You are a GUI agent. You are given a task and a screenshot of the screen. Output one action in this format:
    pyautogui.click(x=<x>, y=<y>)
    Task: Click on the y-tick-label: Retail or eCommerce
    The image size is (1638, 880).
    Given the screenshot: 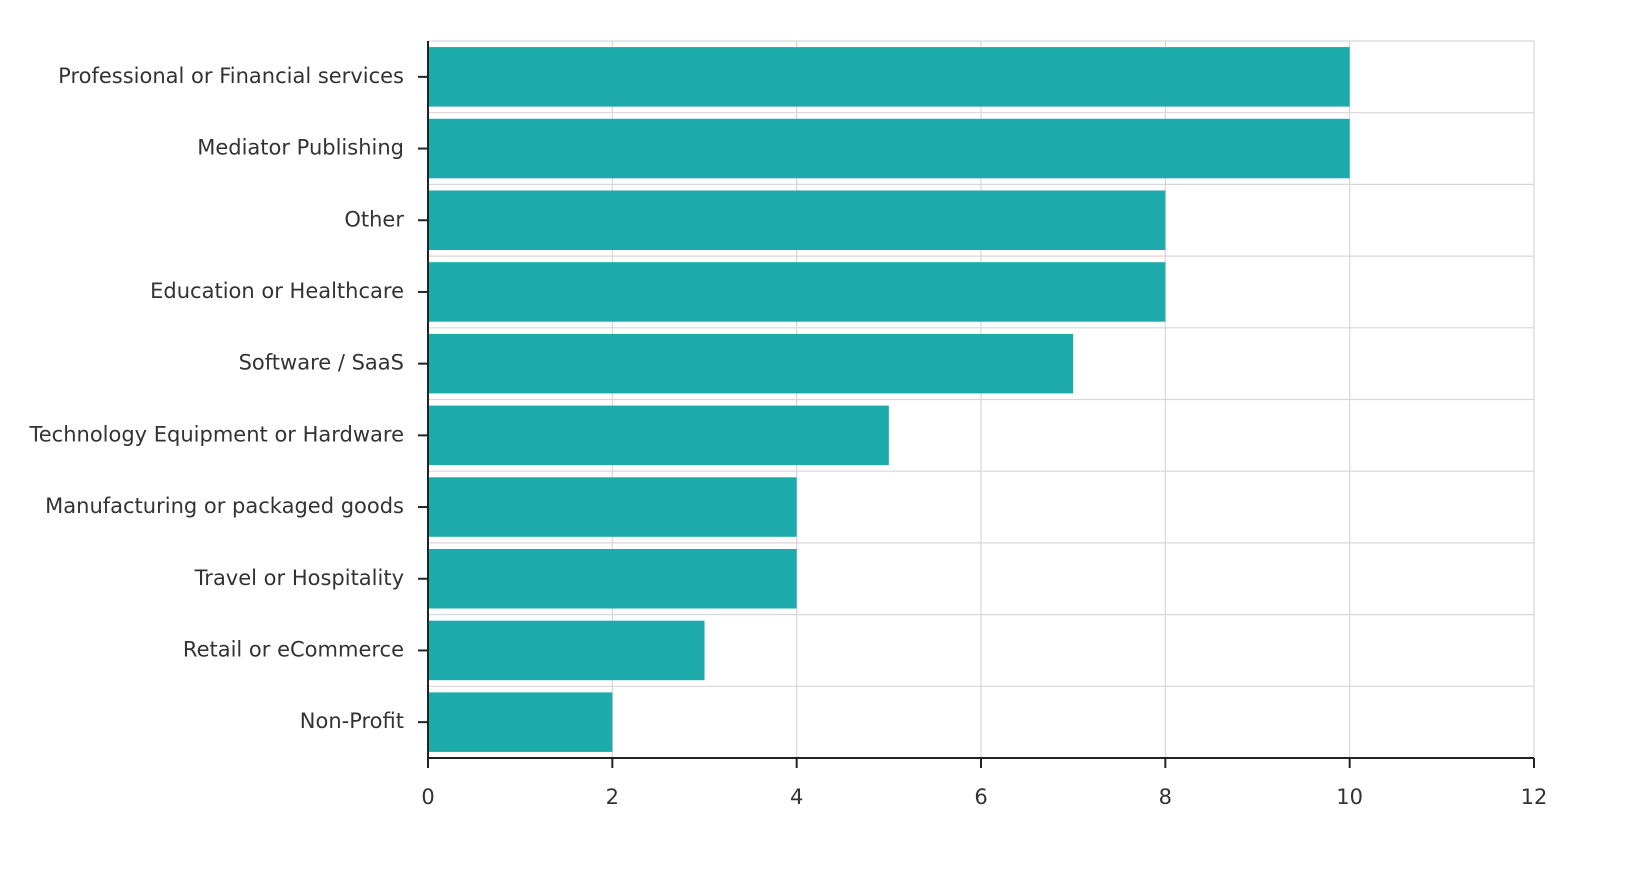 What is the action you would take?
    pyautogui.click(x=293, y=649)
    